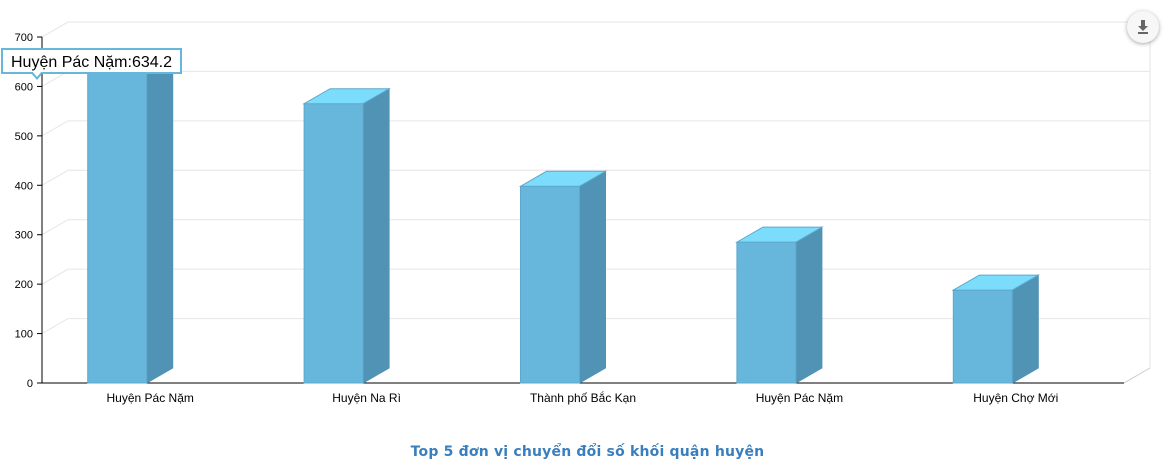  What do you see at coordinates (24, 335) in the screenshot?
I see `y-tick-label: 100` at bounding box center [24, 335].